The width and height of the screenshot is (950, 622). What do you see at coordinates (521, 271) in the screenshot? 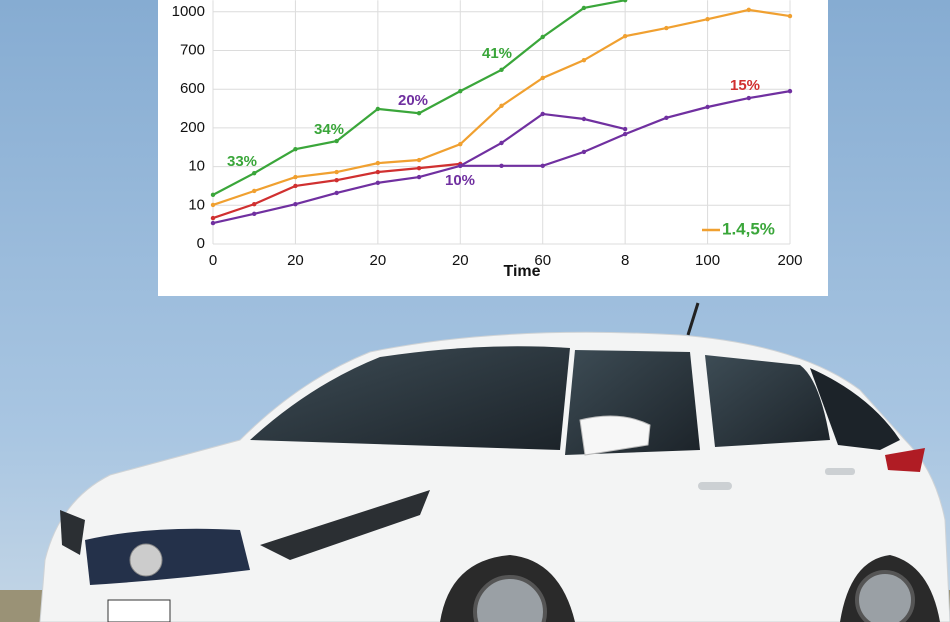
I see `x-axis-label: Time` at bounding box center [521, 271].